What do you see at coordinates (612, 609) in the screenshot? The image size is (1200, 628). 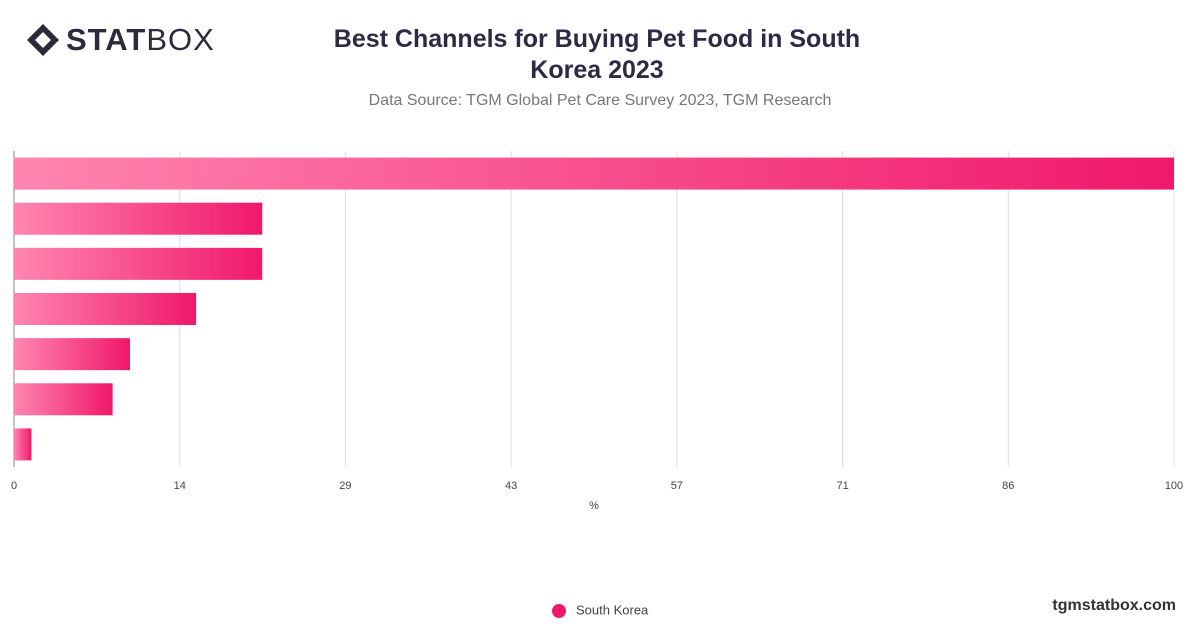 I see `legend-label: South Korea` at bounding box center [612, 609].